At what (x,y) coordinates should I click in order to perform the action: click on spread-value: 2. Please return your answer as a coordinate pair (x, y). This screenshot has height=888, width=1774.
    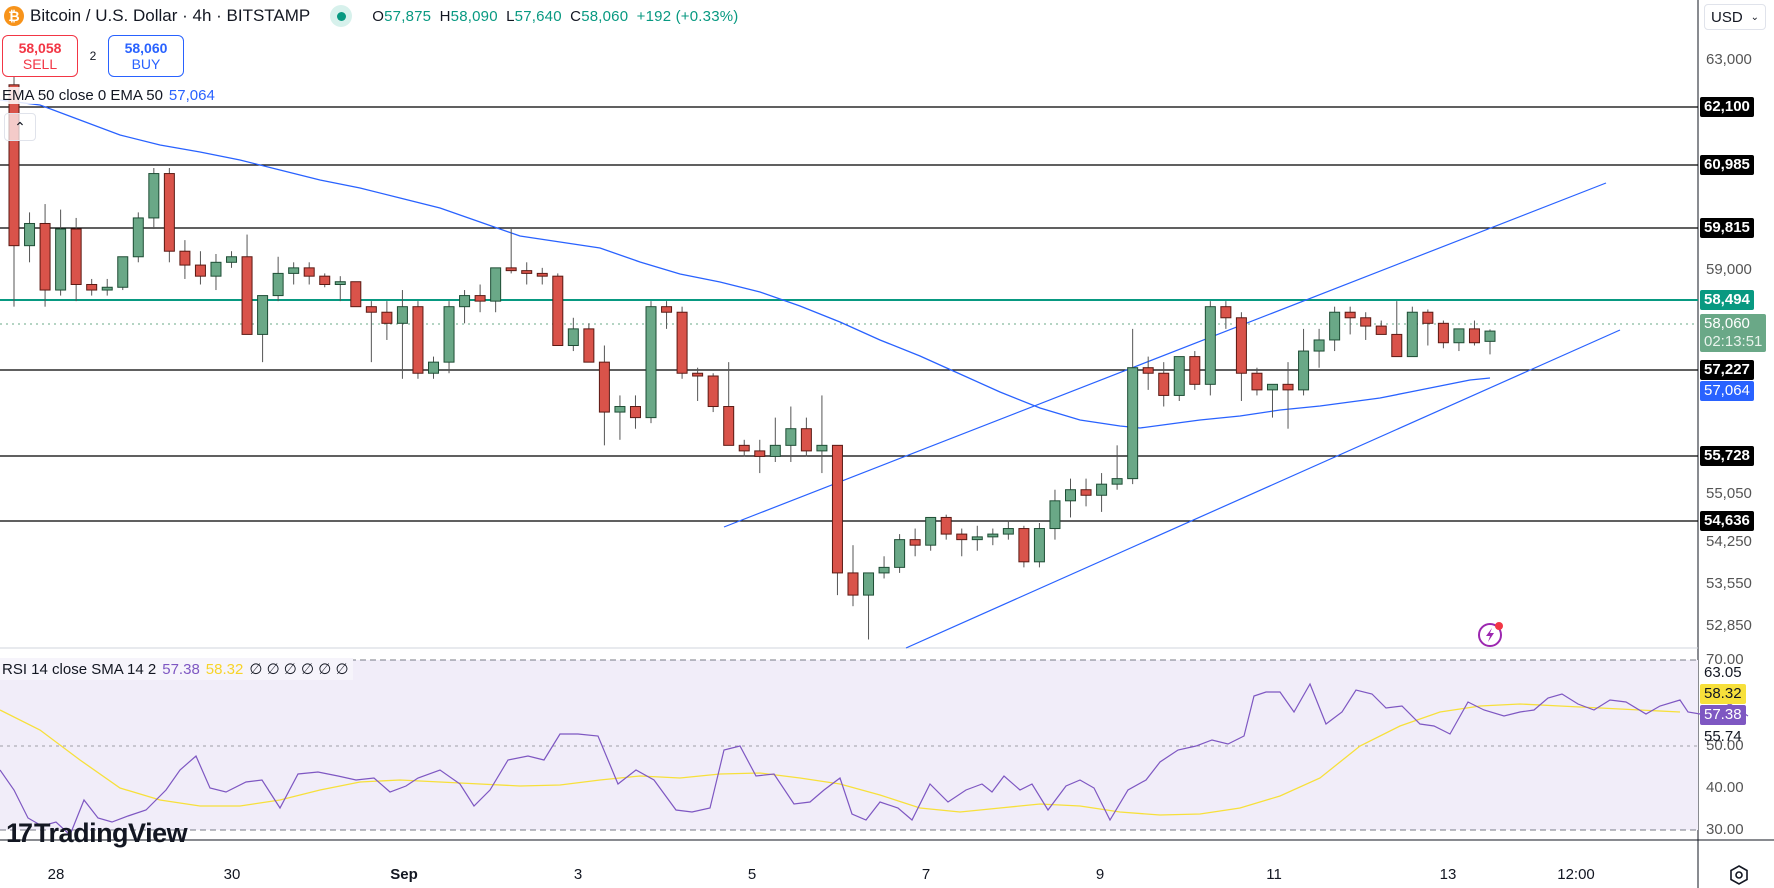
    Looking at the image, I should click on (93, 56).